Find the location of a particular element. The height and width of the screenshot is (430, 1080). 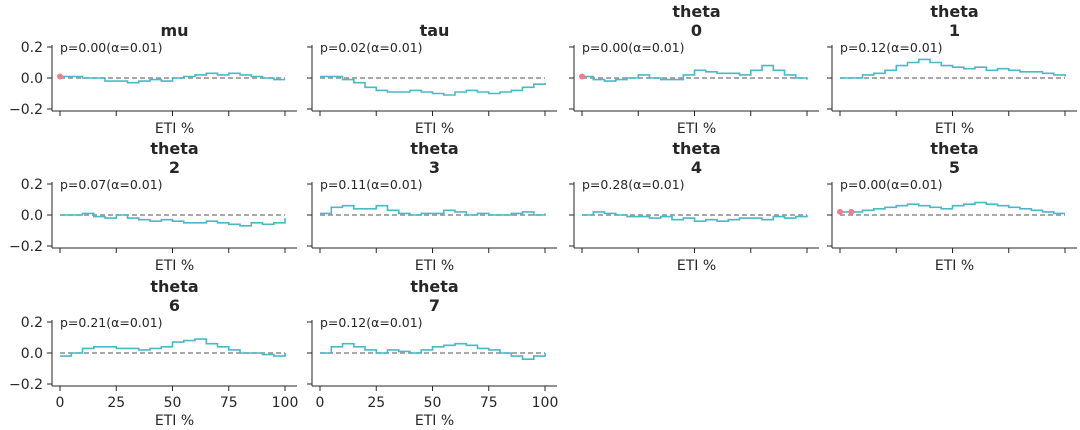

subplot-0: mu 0.2 0.0 −0.2 ETI % p=0.00(α=0.01) is located at coordinates (153, 79).